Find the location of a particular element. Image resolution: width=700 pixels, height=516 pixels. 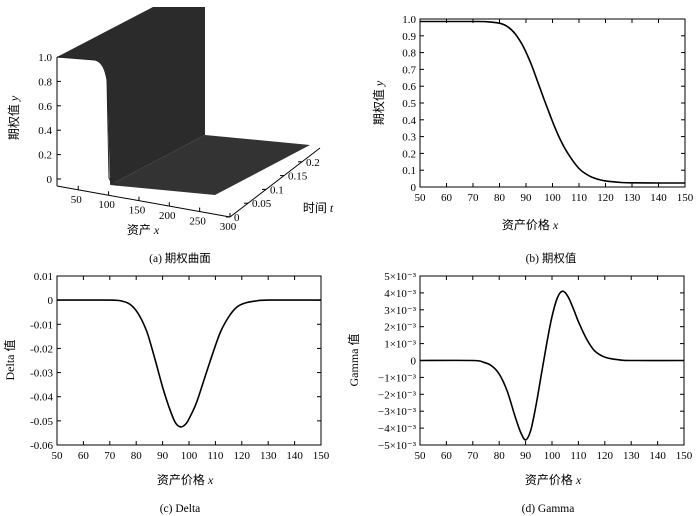

x-ticks: 50 100 150 200 250 300 is located at coordinates (154, 209).